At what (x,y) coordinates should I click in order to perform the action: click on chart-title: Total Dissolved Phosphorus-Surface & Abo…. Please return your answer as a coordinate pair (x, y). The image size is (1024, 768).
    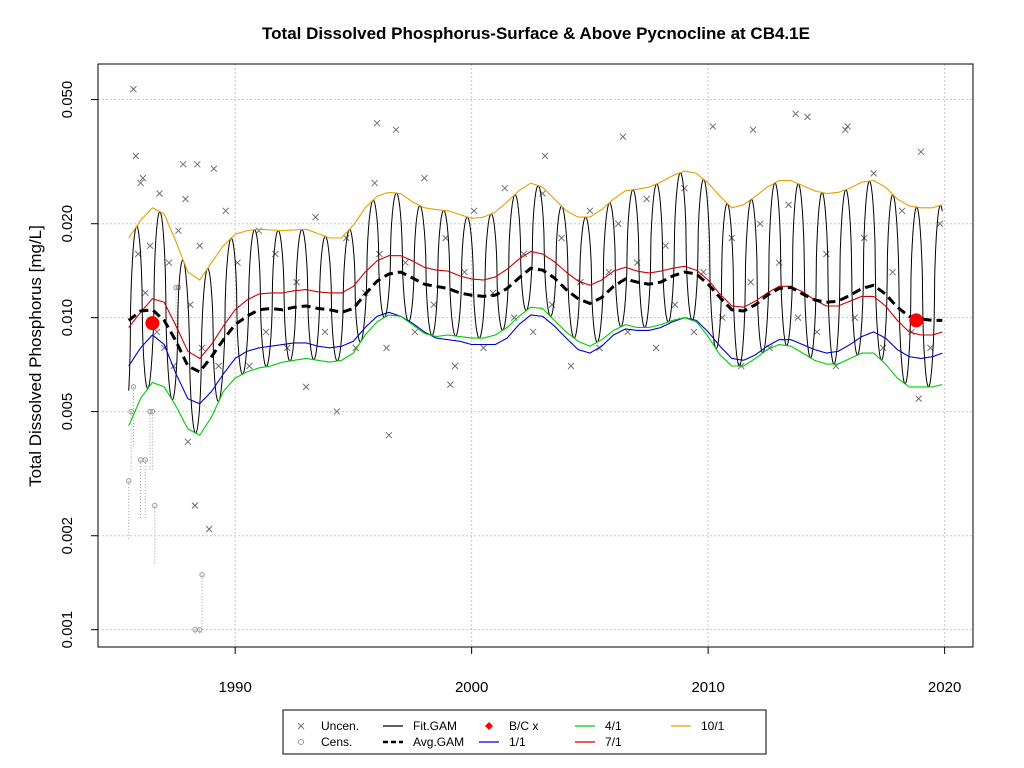
    Looking at the image, I should click on (536, 33).